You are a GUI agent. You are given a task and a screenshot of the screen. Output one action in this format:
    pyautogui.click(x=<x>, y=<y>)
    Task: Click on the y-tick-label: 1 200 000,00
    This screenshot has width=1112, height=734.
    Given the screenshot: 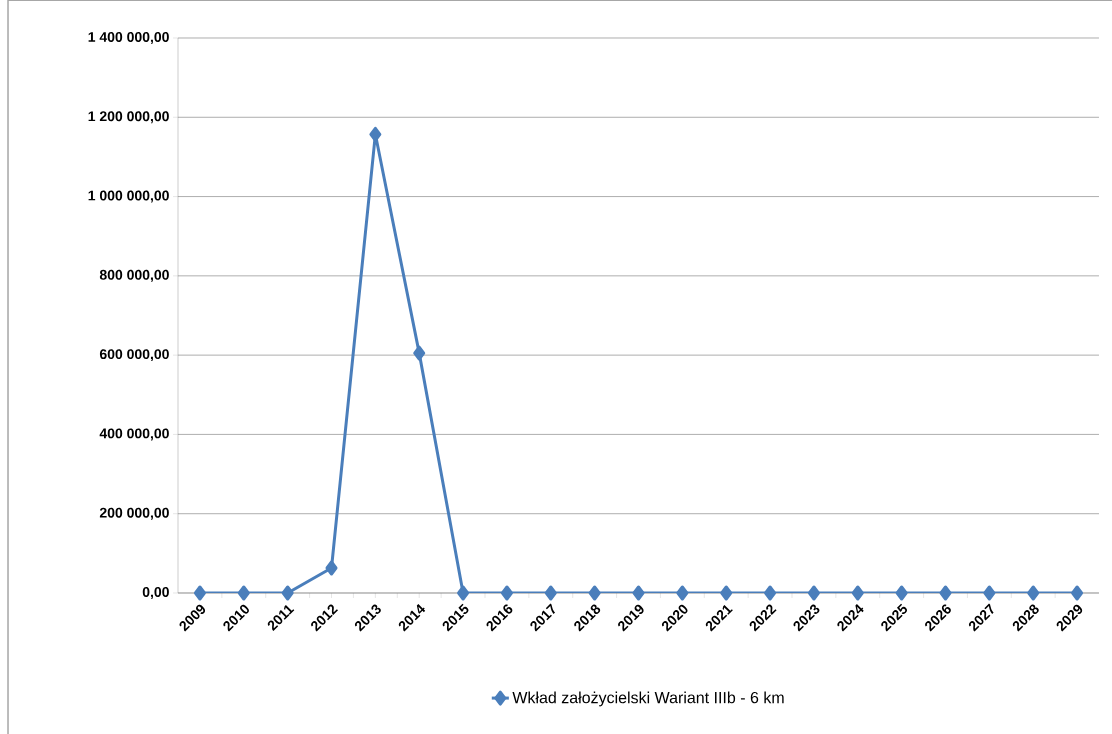 What is the action you would take?
    pyautogui.click(x=128, y=117)
    